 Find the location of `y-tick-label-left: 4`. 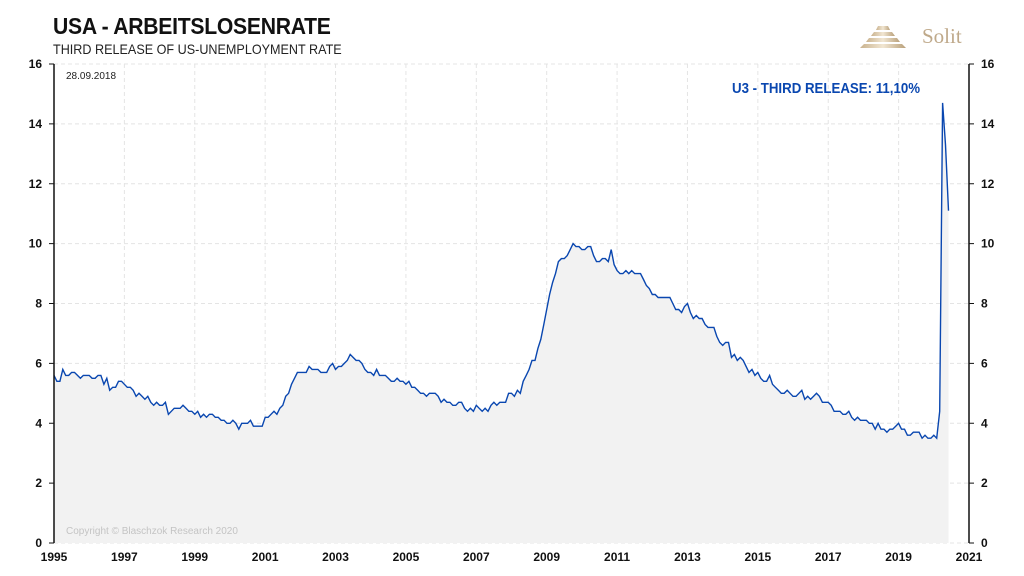

y-tick-label-left: 4 is located at coordinates (38, 423).